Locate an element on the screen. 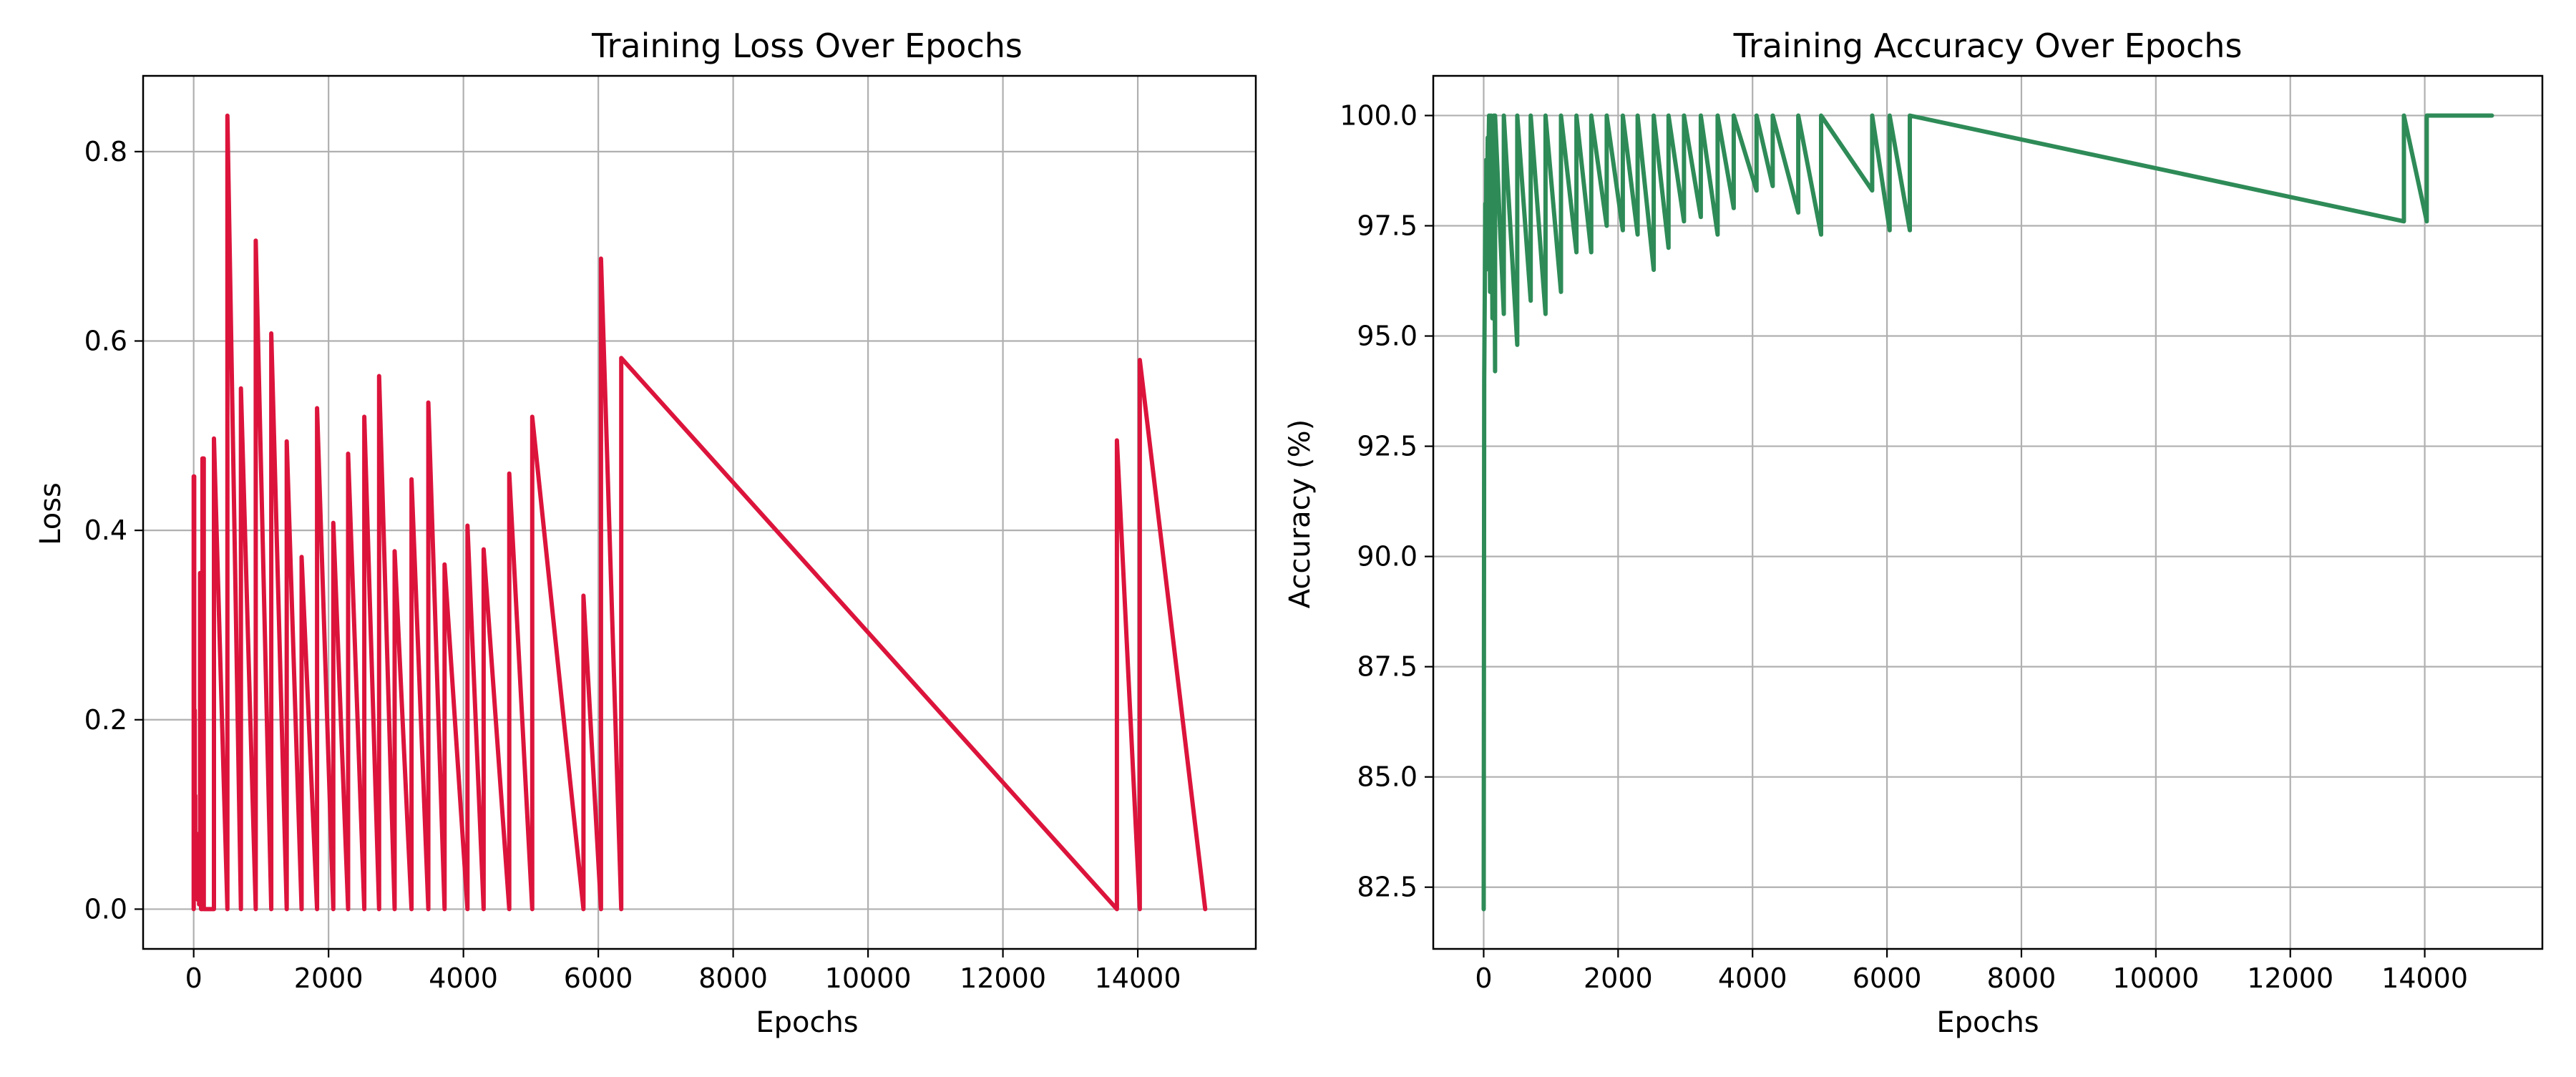 The height and width of the screenshot is (1077, 2576). accuracy-chart-y-tick-label-7: 100.0 is located at coordinates (1379, 115).